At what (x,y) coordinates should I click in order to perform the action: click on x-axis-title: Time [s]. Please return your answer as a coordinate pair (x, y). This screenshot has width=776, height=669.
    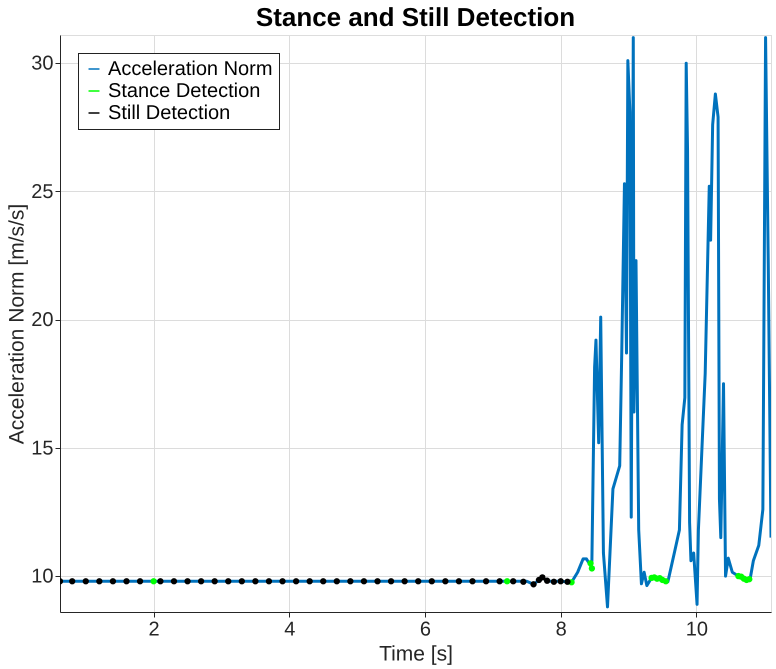
    Looking at the image, I should click on (416, 654).